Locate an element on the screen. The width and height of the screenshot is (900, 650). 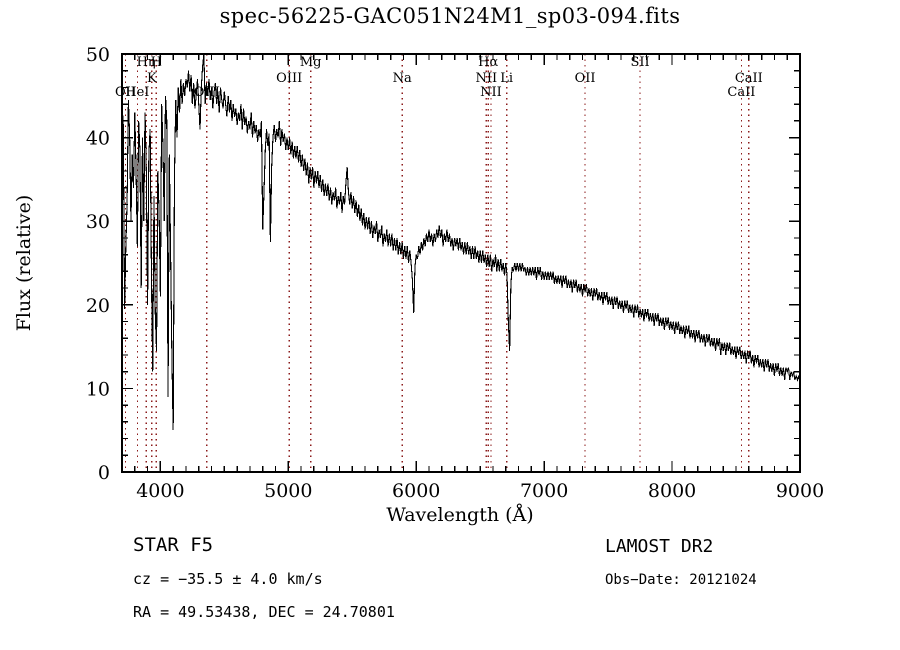
y-tick-label: 0 is located at coordinates (104, 473).